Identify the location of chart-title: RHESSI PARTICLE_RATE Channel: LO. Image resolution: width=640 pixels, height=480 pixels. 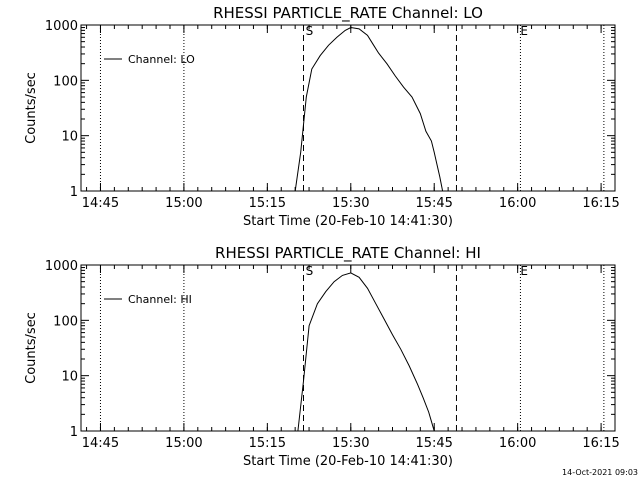
(348, 13).